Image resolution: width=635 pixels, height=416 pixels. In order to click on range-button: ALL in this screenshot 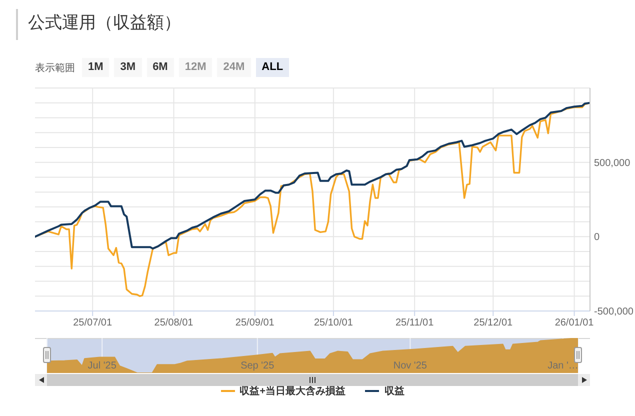, I will do `click(273, 67)`.